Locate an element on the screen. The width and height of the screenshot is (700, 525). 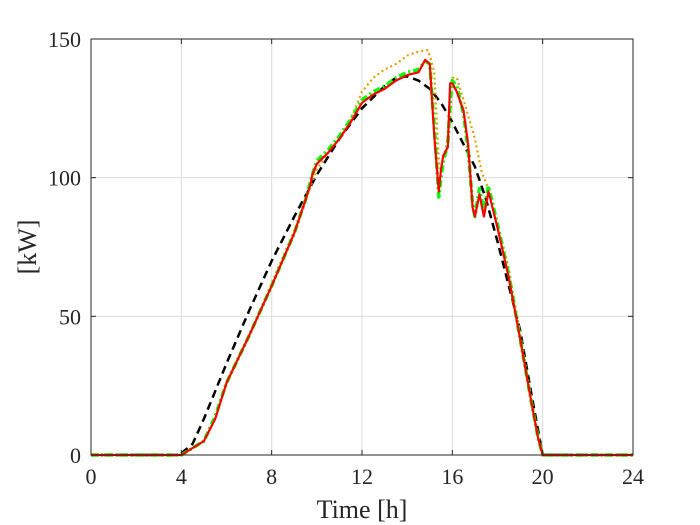
y-axis-label: [kW] is located at coordinates (27, 247).